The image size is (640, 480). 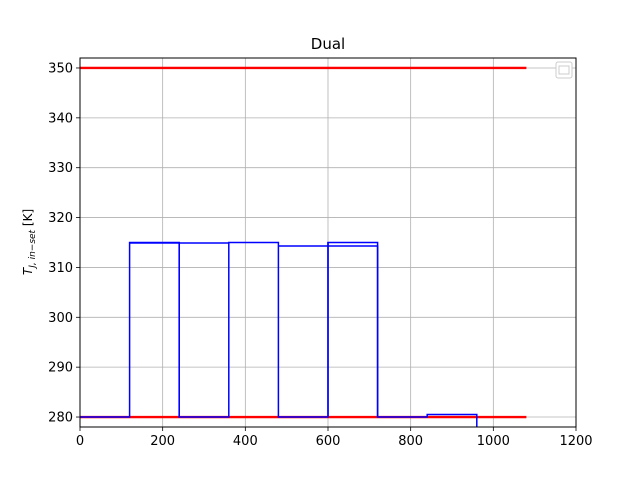 What do you see at coordinates (60, 318) in the screenshot?
I see `y-tick-label: 300` at bounding box center [60, 318].